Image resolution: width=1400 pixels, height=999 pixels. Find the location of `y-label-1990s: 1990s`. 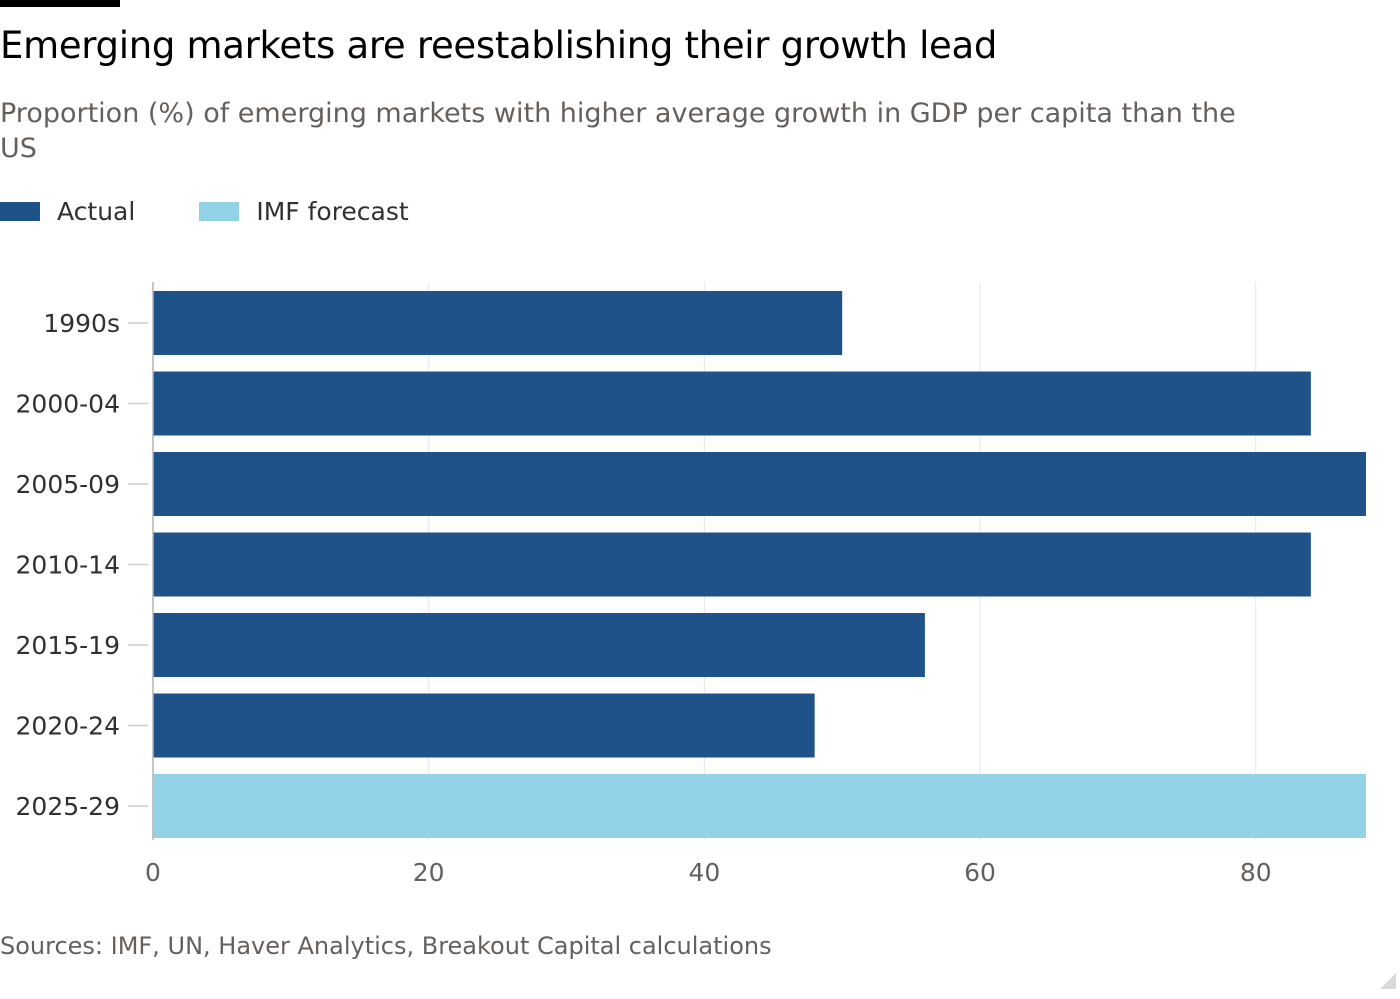

y-label-1990s: 1990s is located at coordinates (81, 323).